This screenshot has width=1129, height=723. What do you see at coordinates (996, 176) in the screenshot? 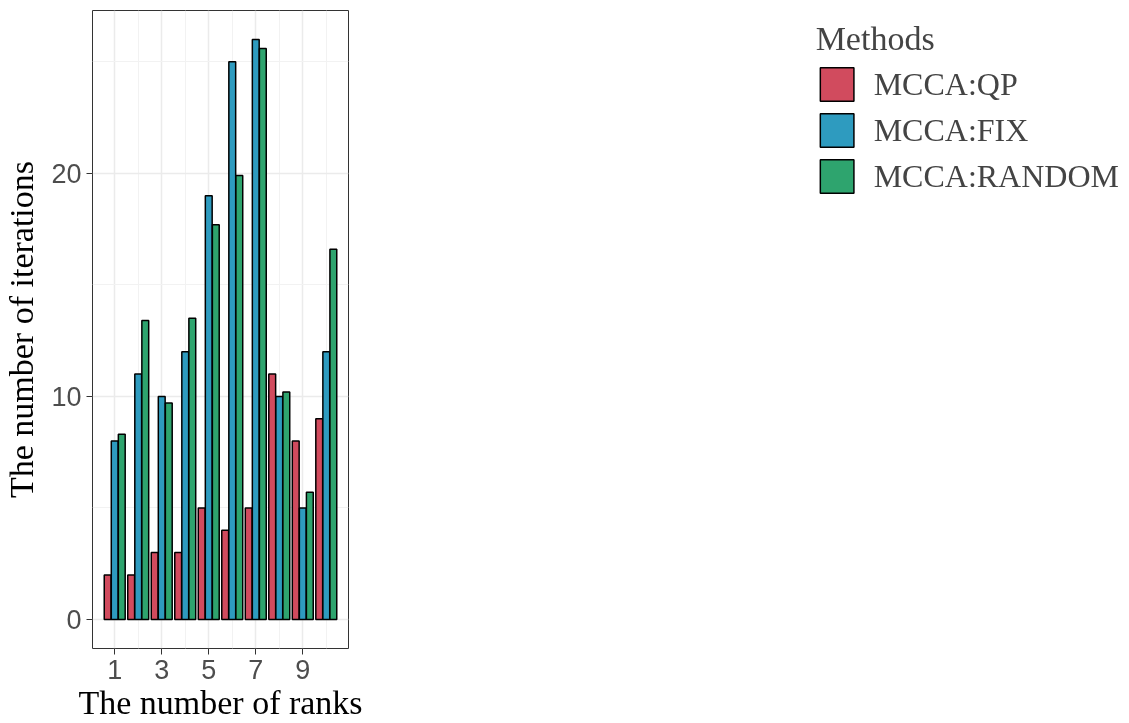
I see `legend-label: MCCA:RANDOM` at bounding box center [996, 176].